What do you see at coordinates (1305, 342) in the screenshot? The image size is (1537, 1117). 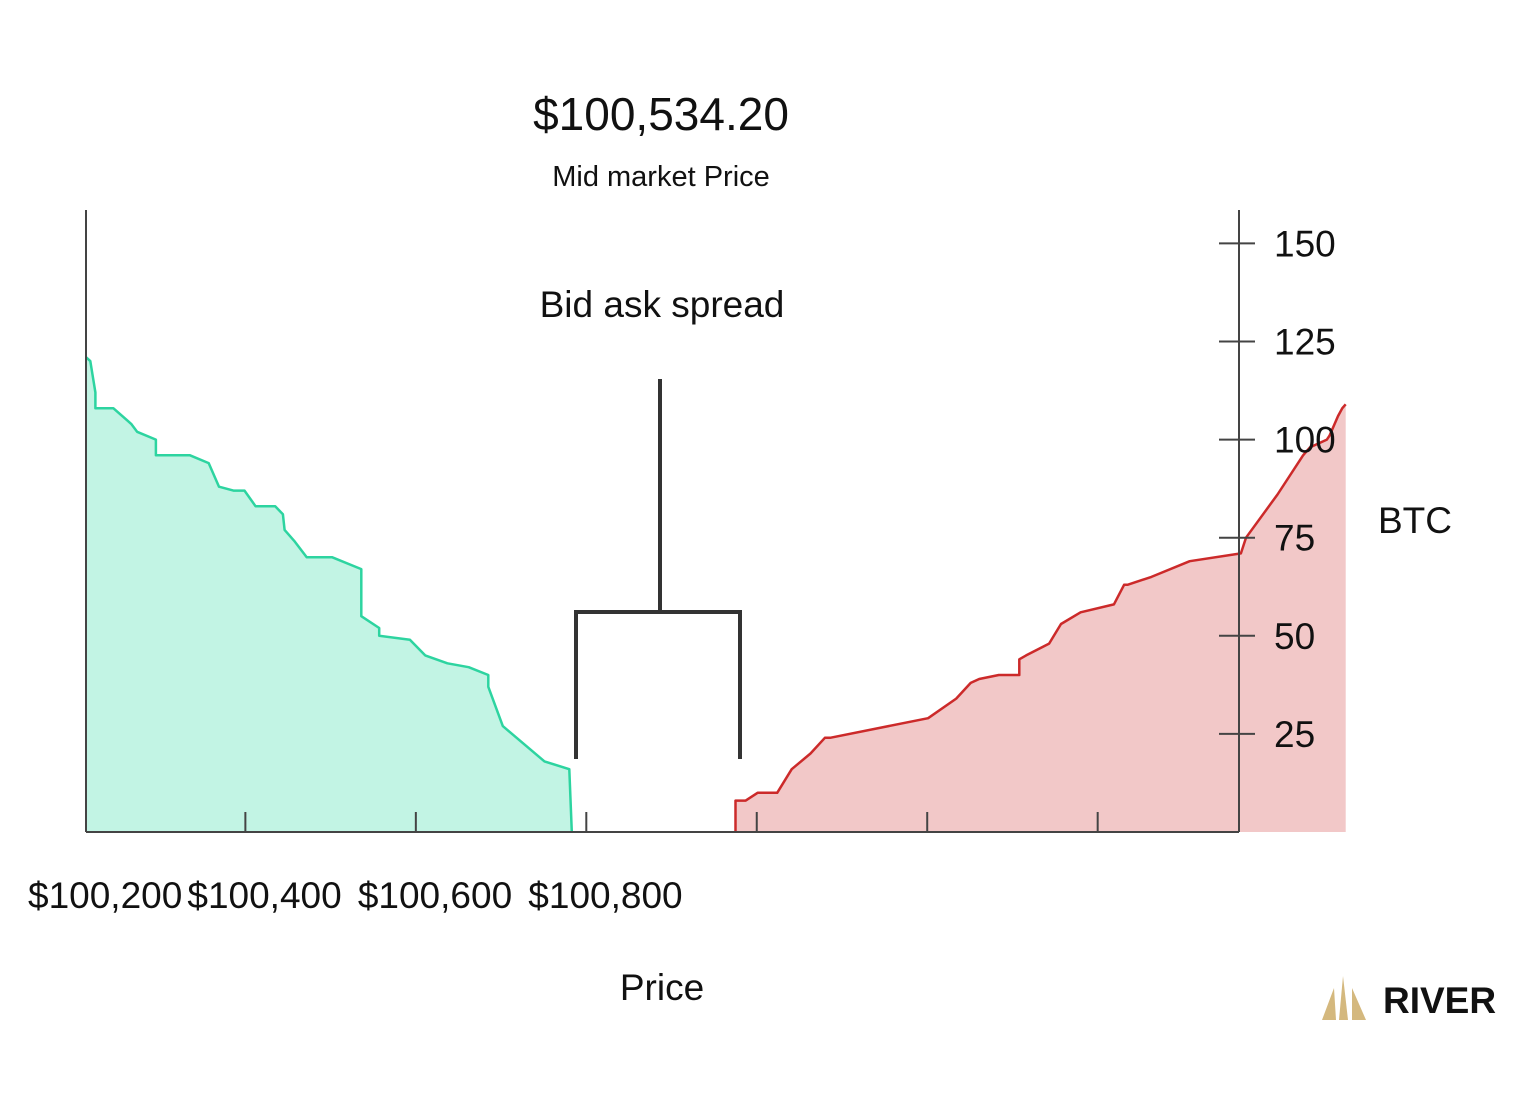 I see `y-tick-label: 125` at bounding box center [1305, 342].